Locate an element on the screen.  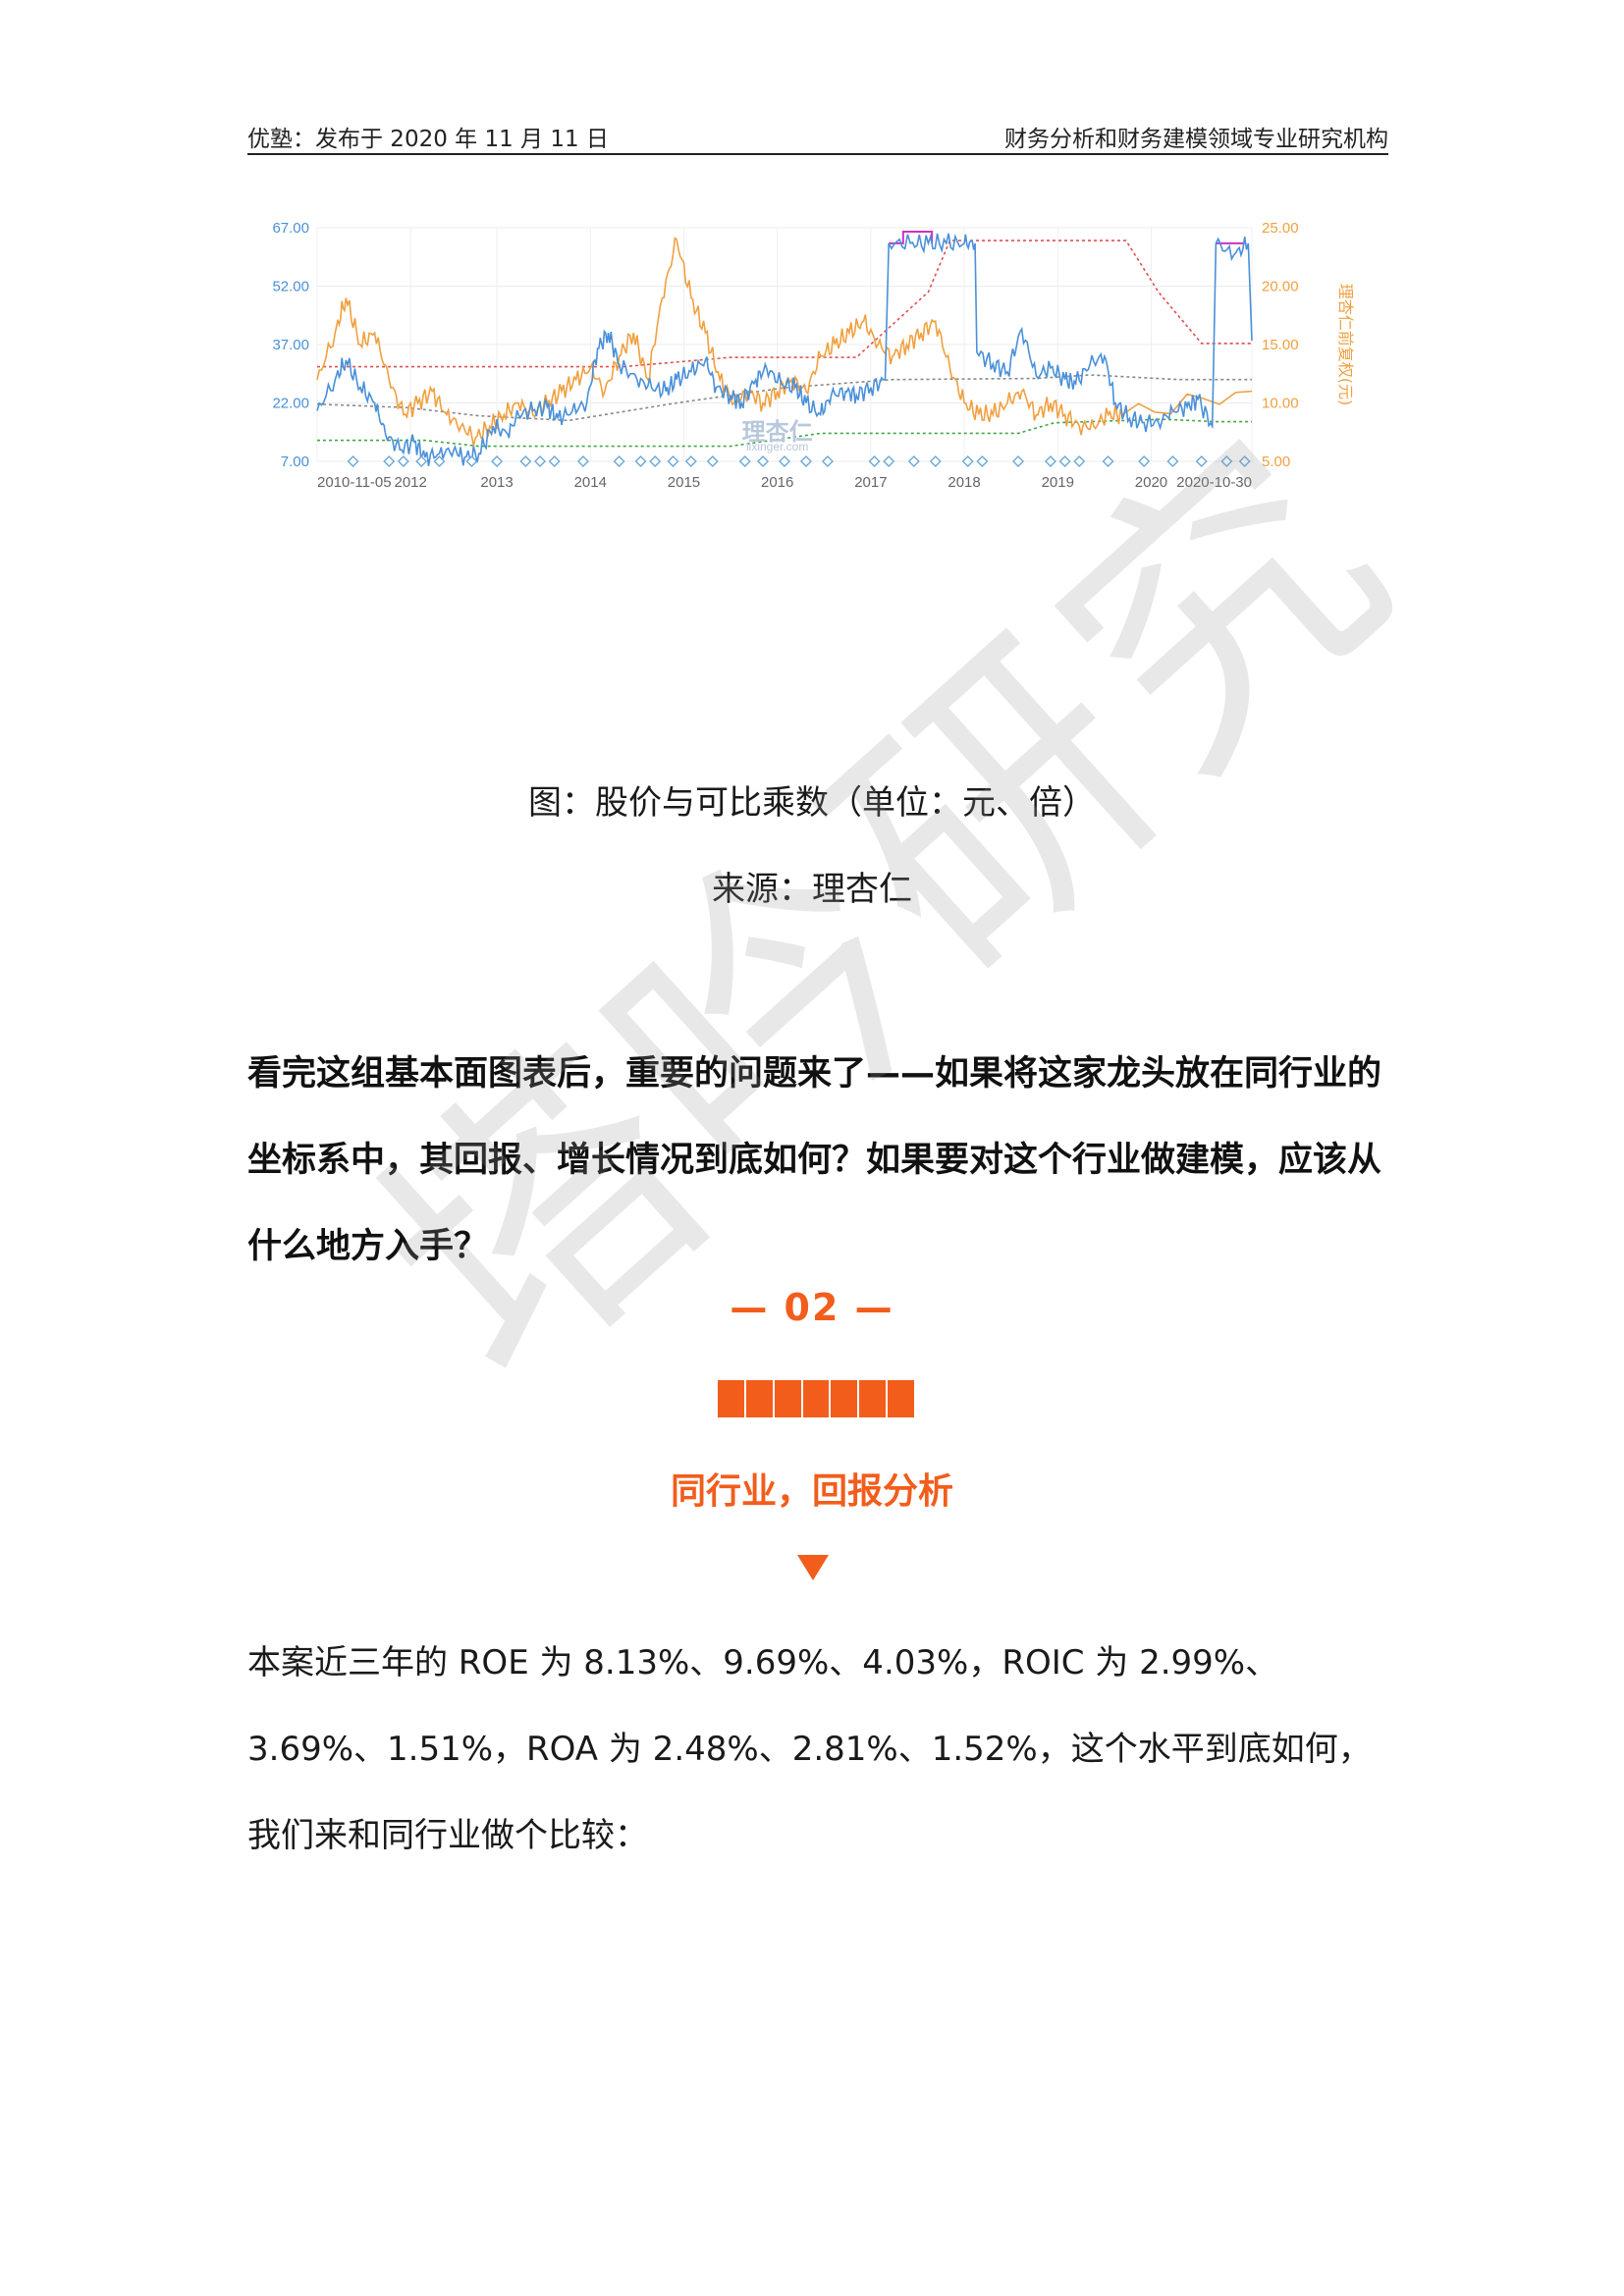
chart-markers is located at coordinates (799, 461).